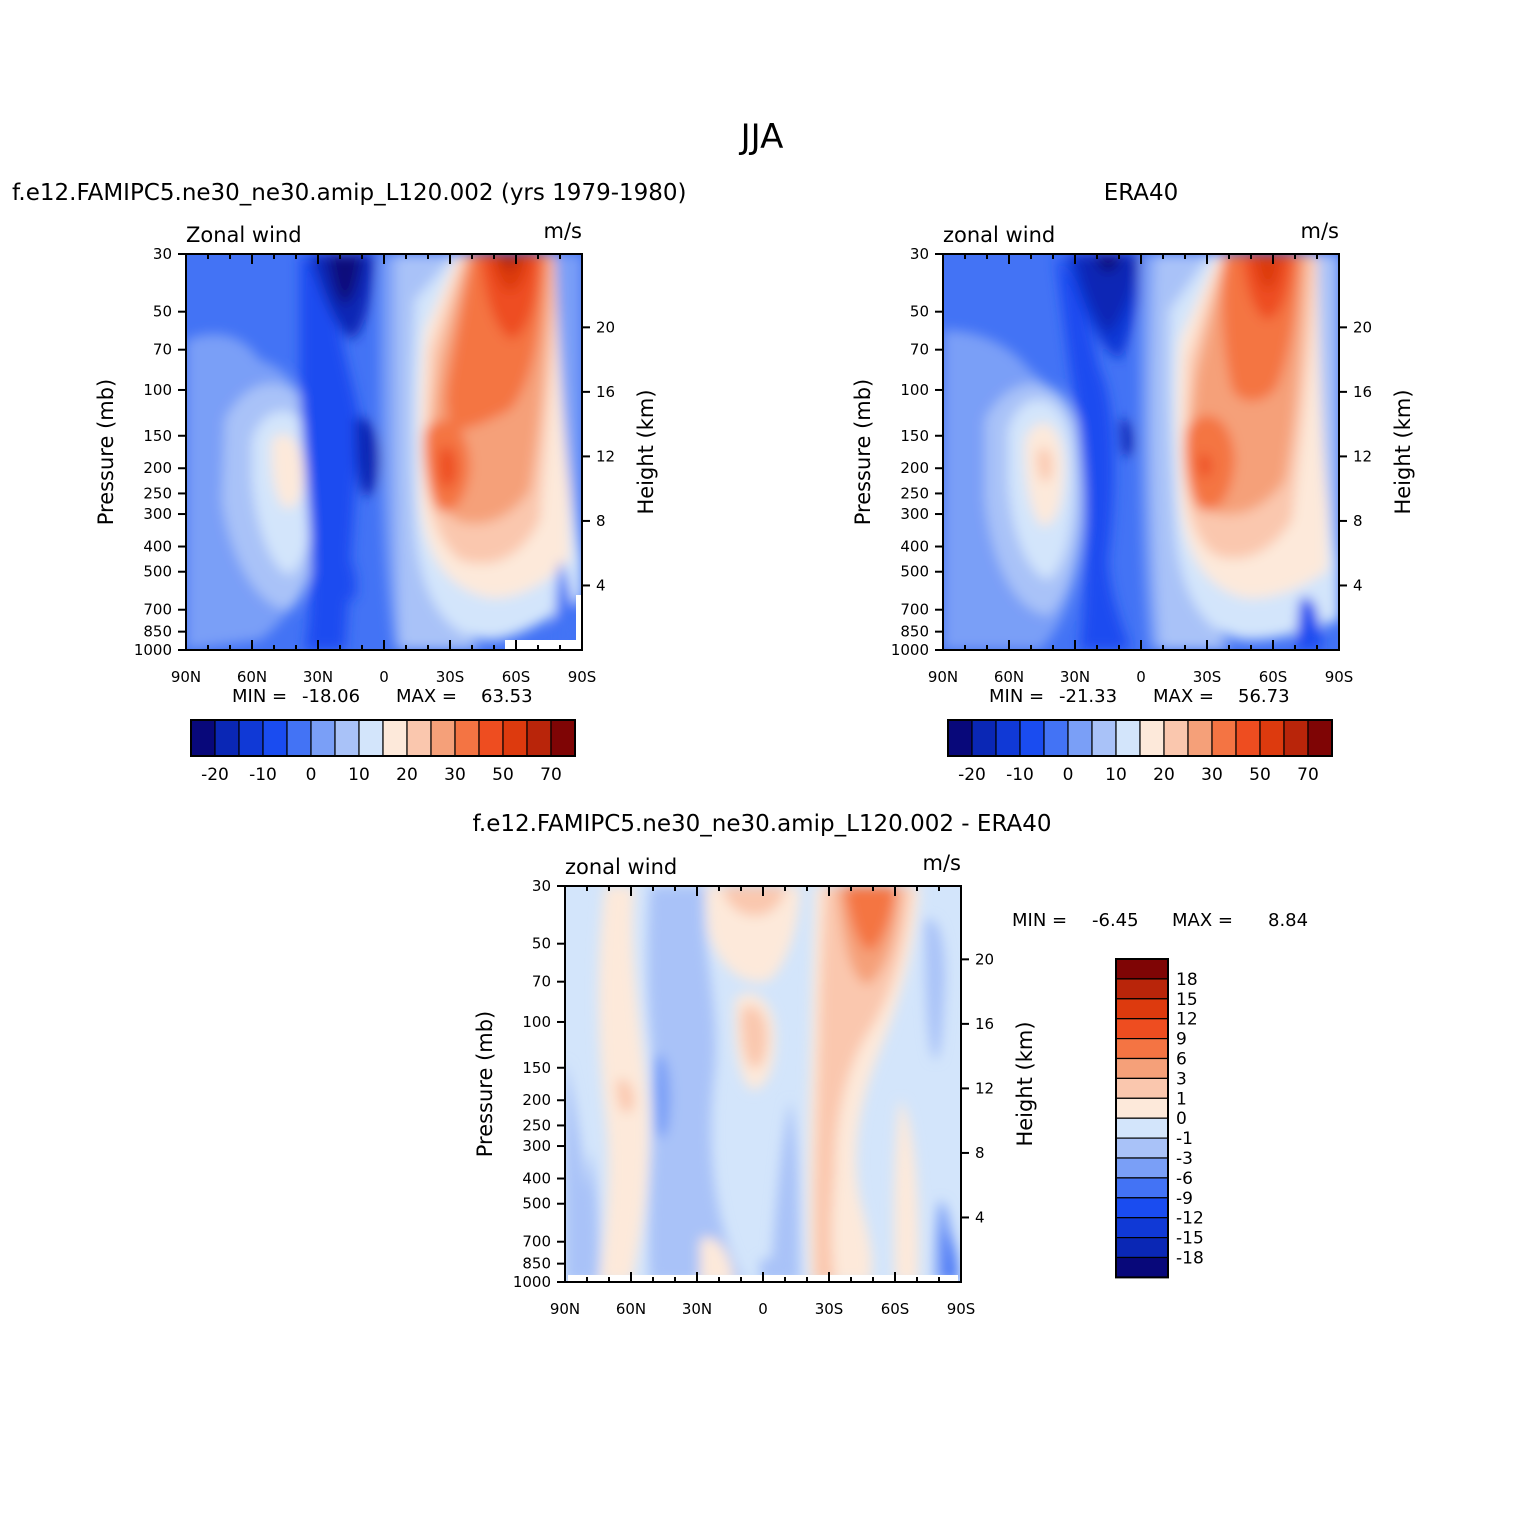  What do you see at coordinates (1141, 193) in the screenshot?
I see `panel-obs-subtitle: ERA40` at bounding box center [1141, 193].